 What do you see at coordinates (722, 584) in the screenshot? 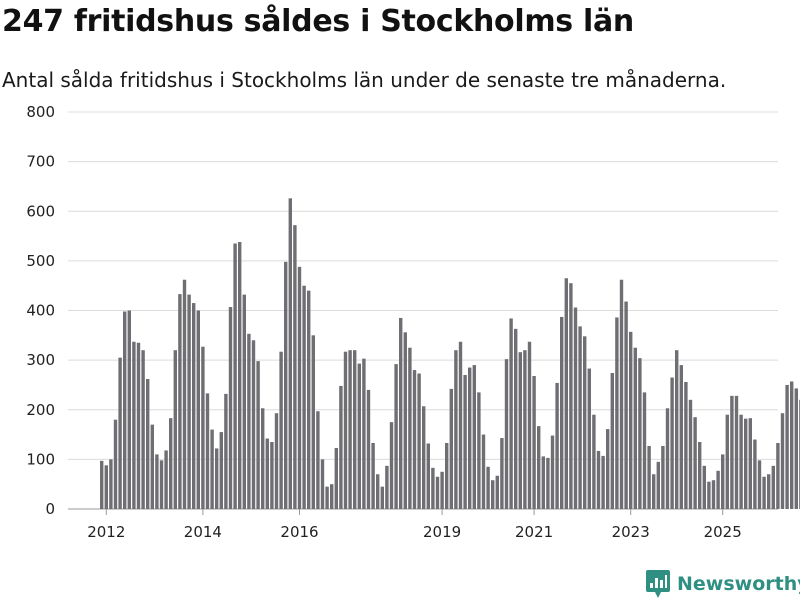
I see `brand-logo: Newsworthy` at bounding box center [722, 584].